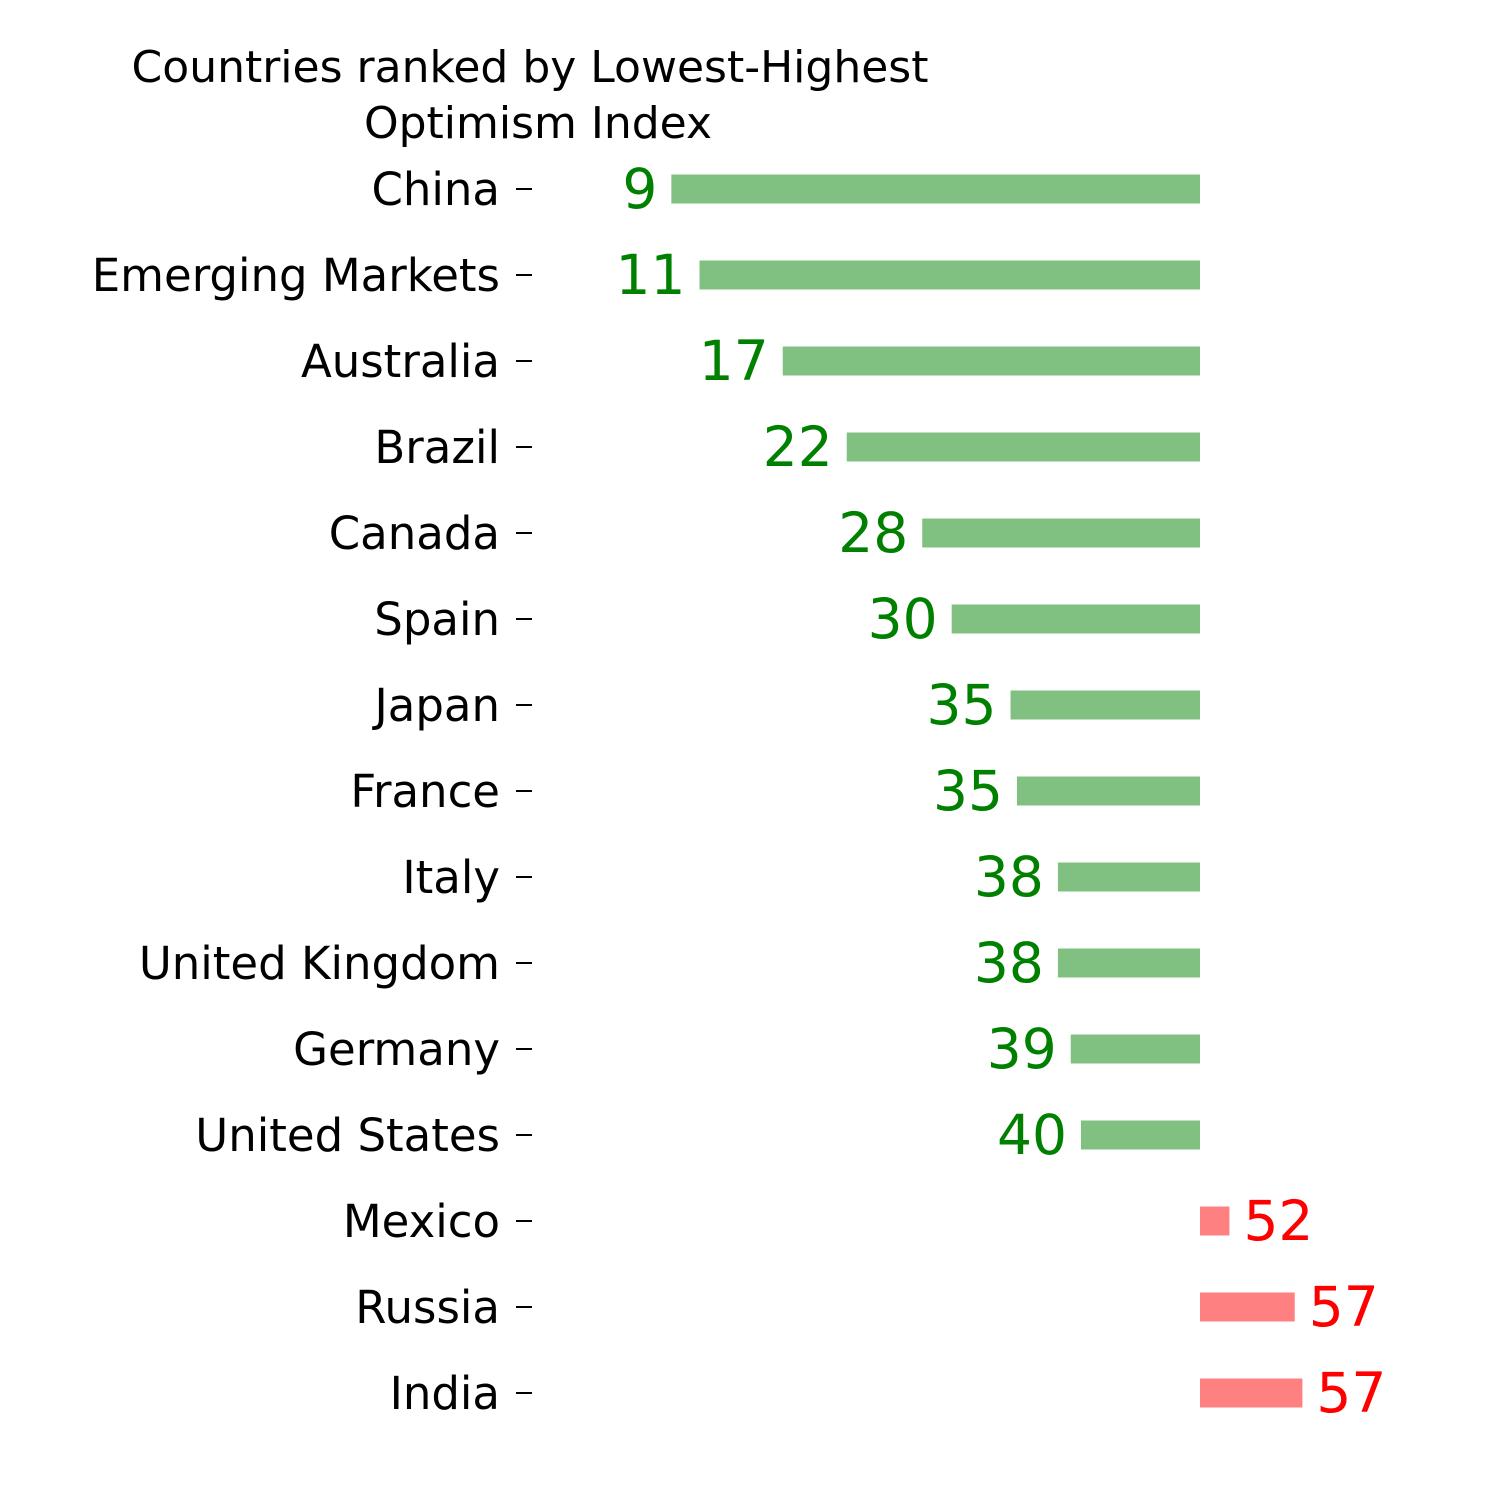  I want to click on y-tick-label: Australia, so click(400, 361).